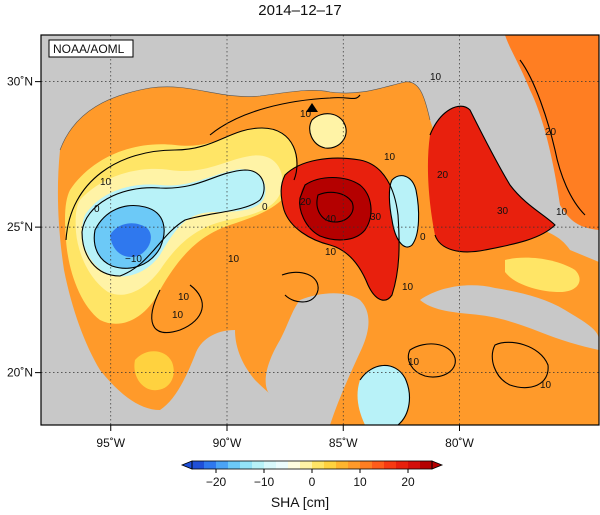 The height and width of the screenshot is (515, 600). Describe the element at coordinates (335, 208) in the screenshot. I see `sha-band-darkred` at that location.